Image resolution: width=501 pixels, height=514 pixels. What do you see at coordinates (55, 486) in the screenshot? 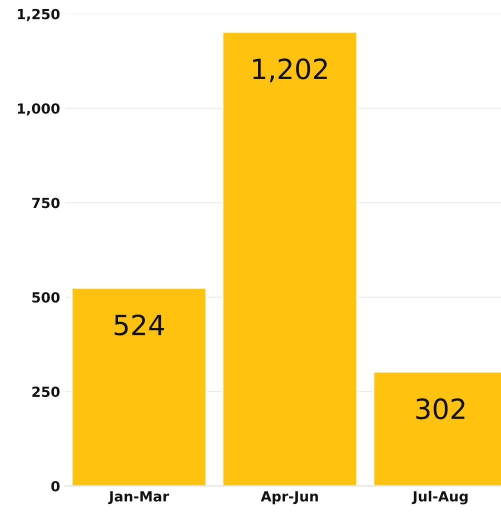
I see `y-tick-label: 0` at bounding box center [55, 486].